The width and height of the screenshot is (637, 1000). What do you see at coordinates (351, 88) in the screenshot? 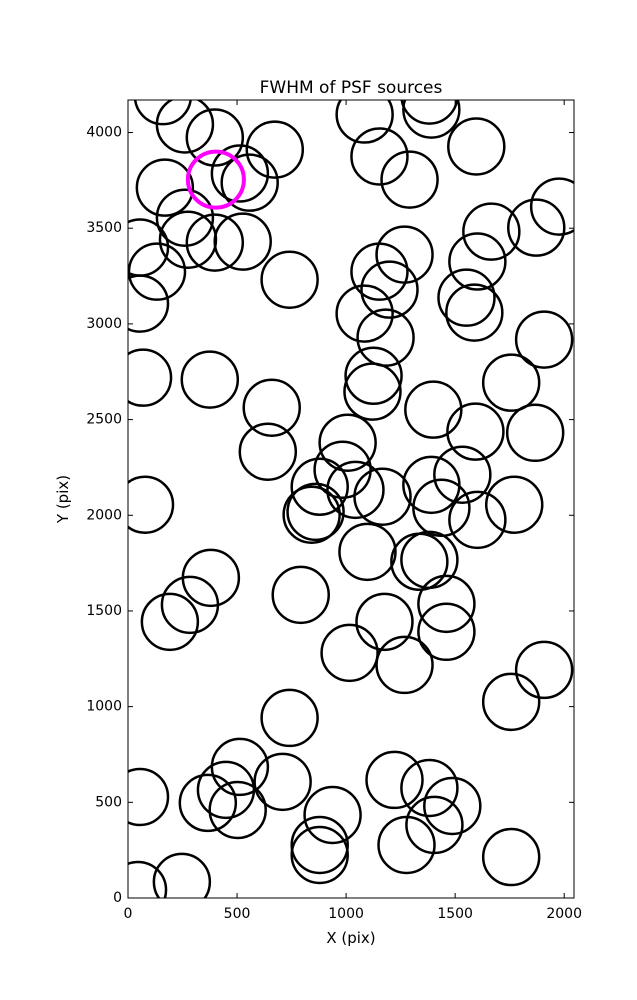
I see `chart-title: FWHM of PSF sources` at bounding box center [351, 88].